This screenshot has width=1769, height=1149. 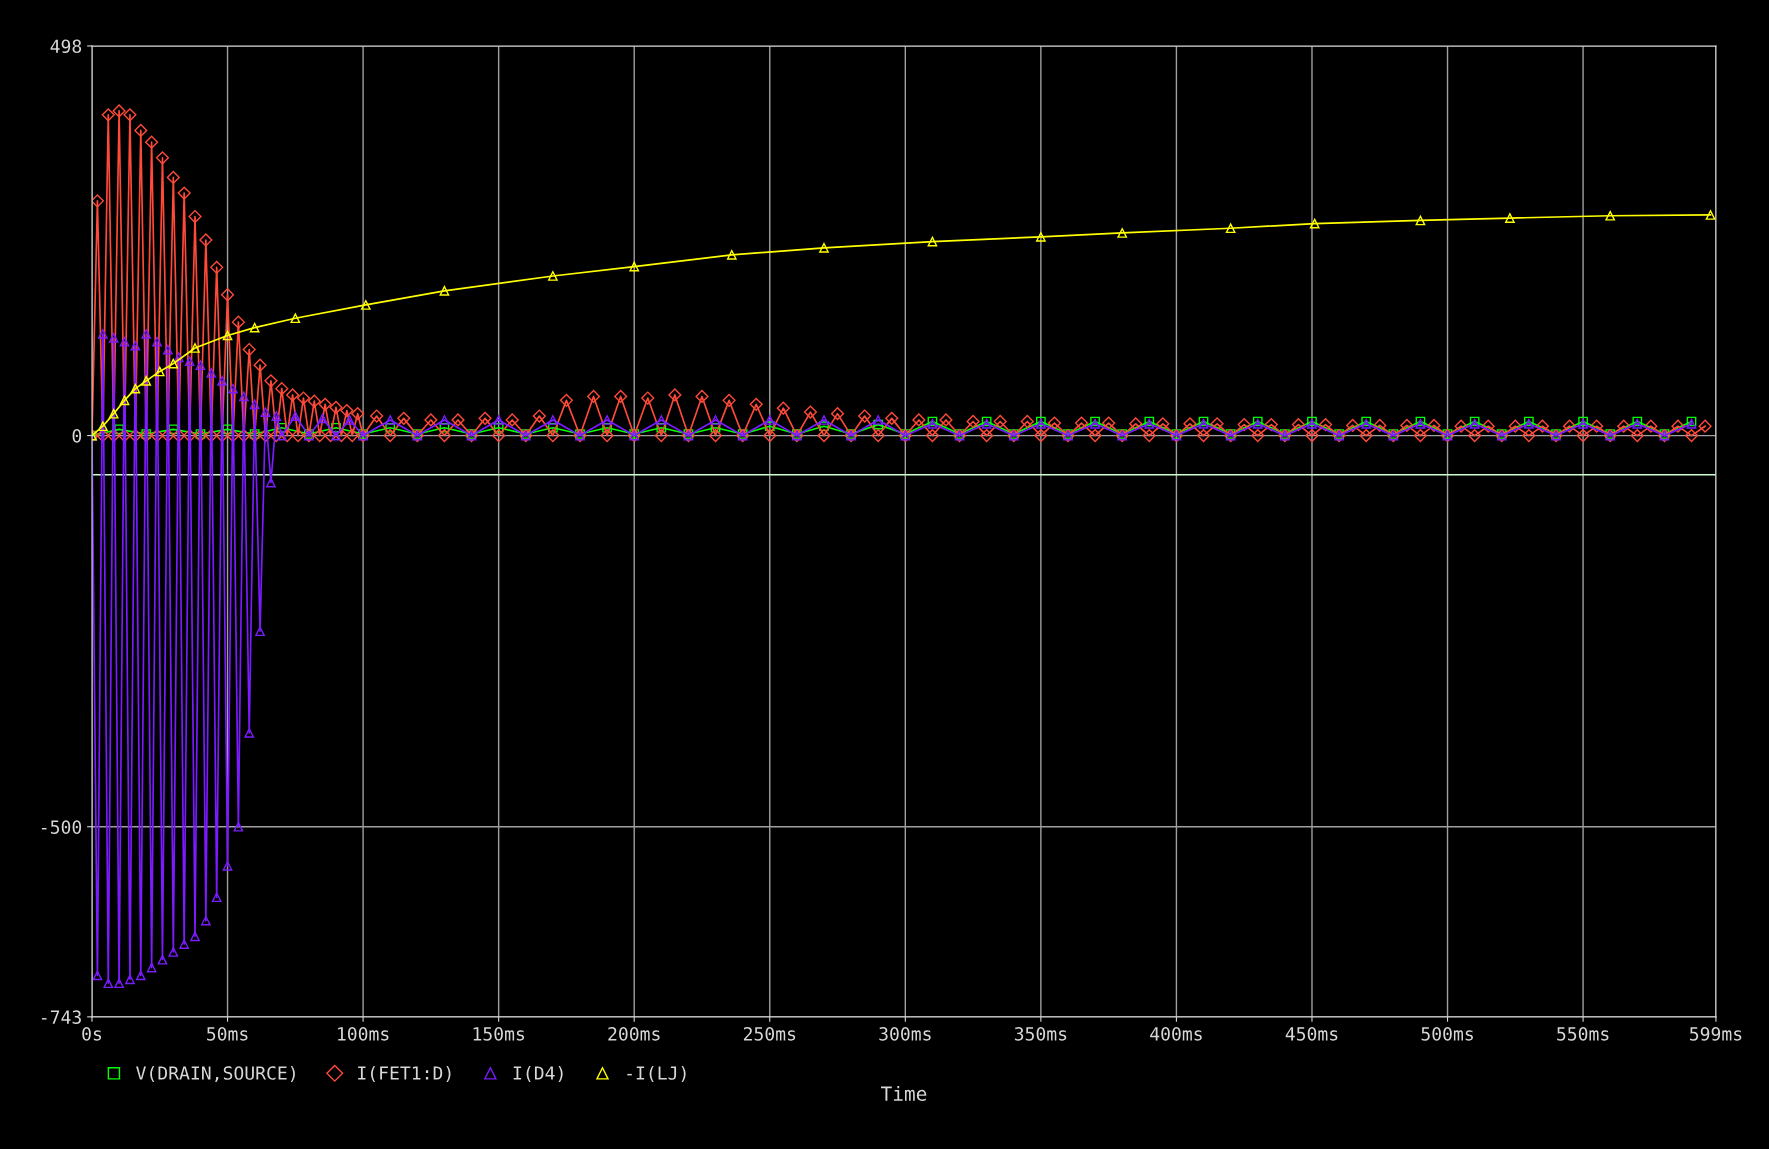 I want to click on legend-label: -I(LJ), so click(x=656, y=1073).